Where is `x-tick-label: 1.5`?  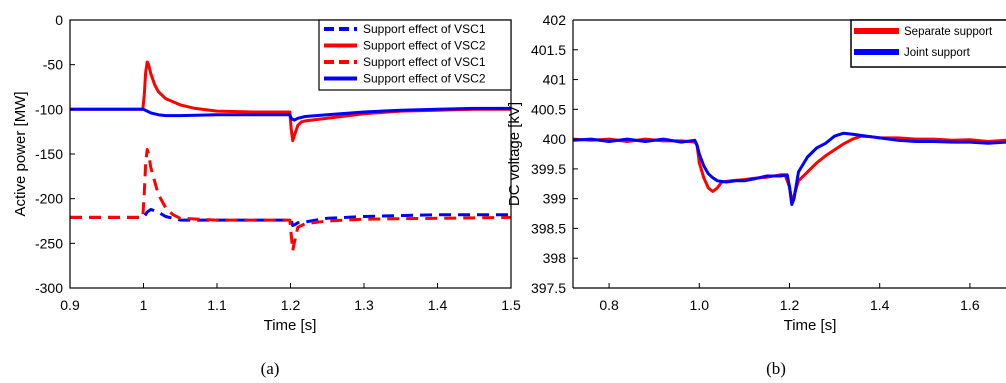
x-tick-label: 1.5 is located at coordinates (511, 305).